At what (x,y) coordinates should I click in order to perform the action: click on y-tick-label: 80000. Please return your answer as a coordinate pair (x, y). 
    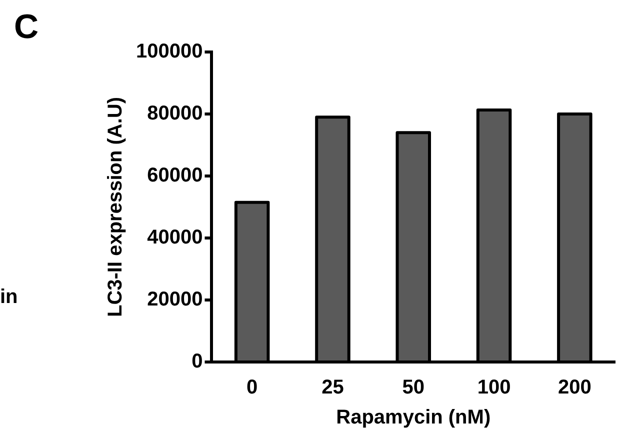
    Looking at the image, I should click on (175, 113).